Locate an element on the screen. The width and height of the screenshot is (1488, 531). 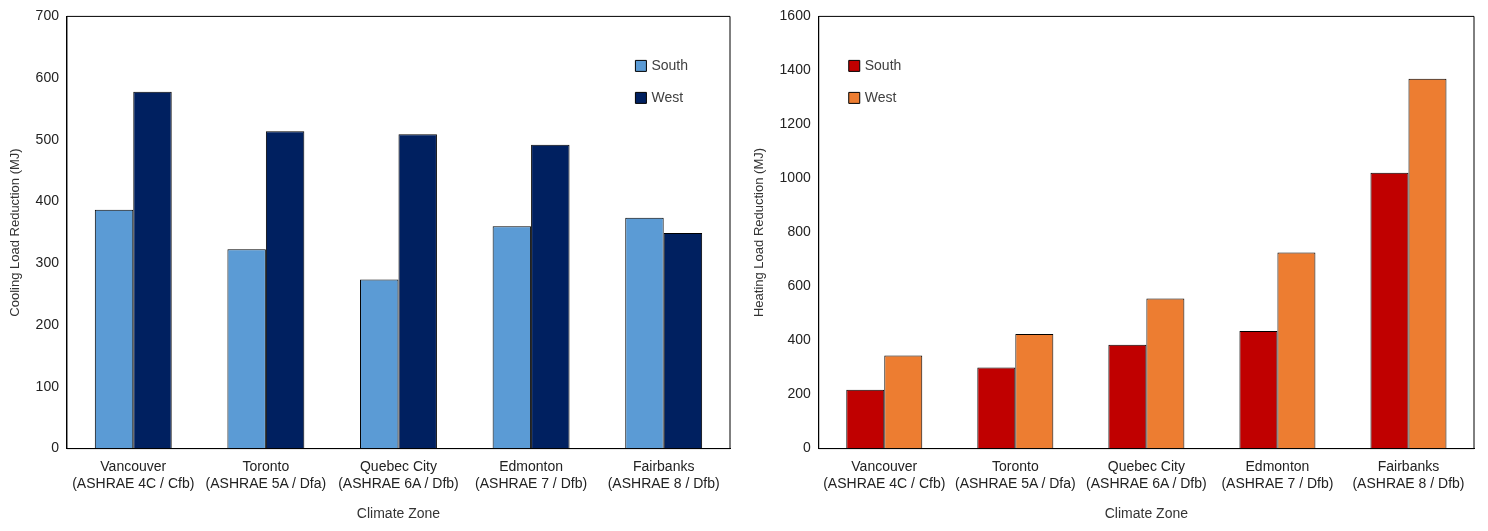
y-tick-label: 1600 is located at coordinates (795, 15).